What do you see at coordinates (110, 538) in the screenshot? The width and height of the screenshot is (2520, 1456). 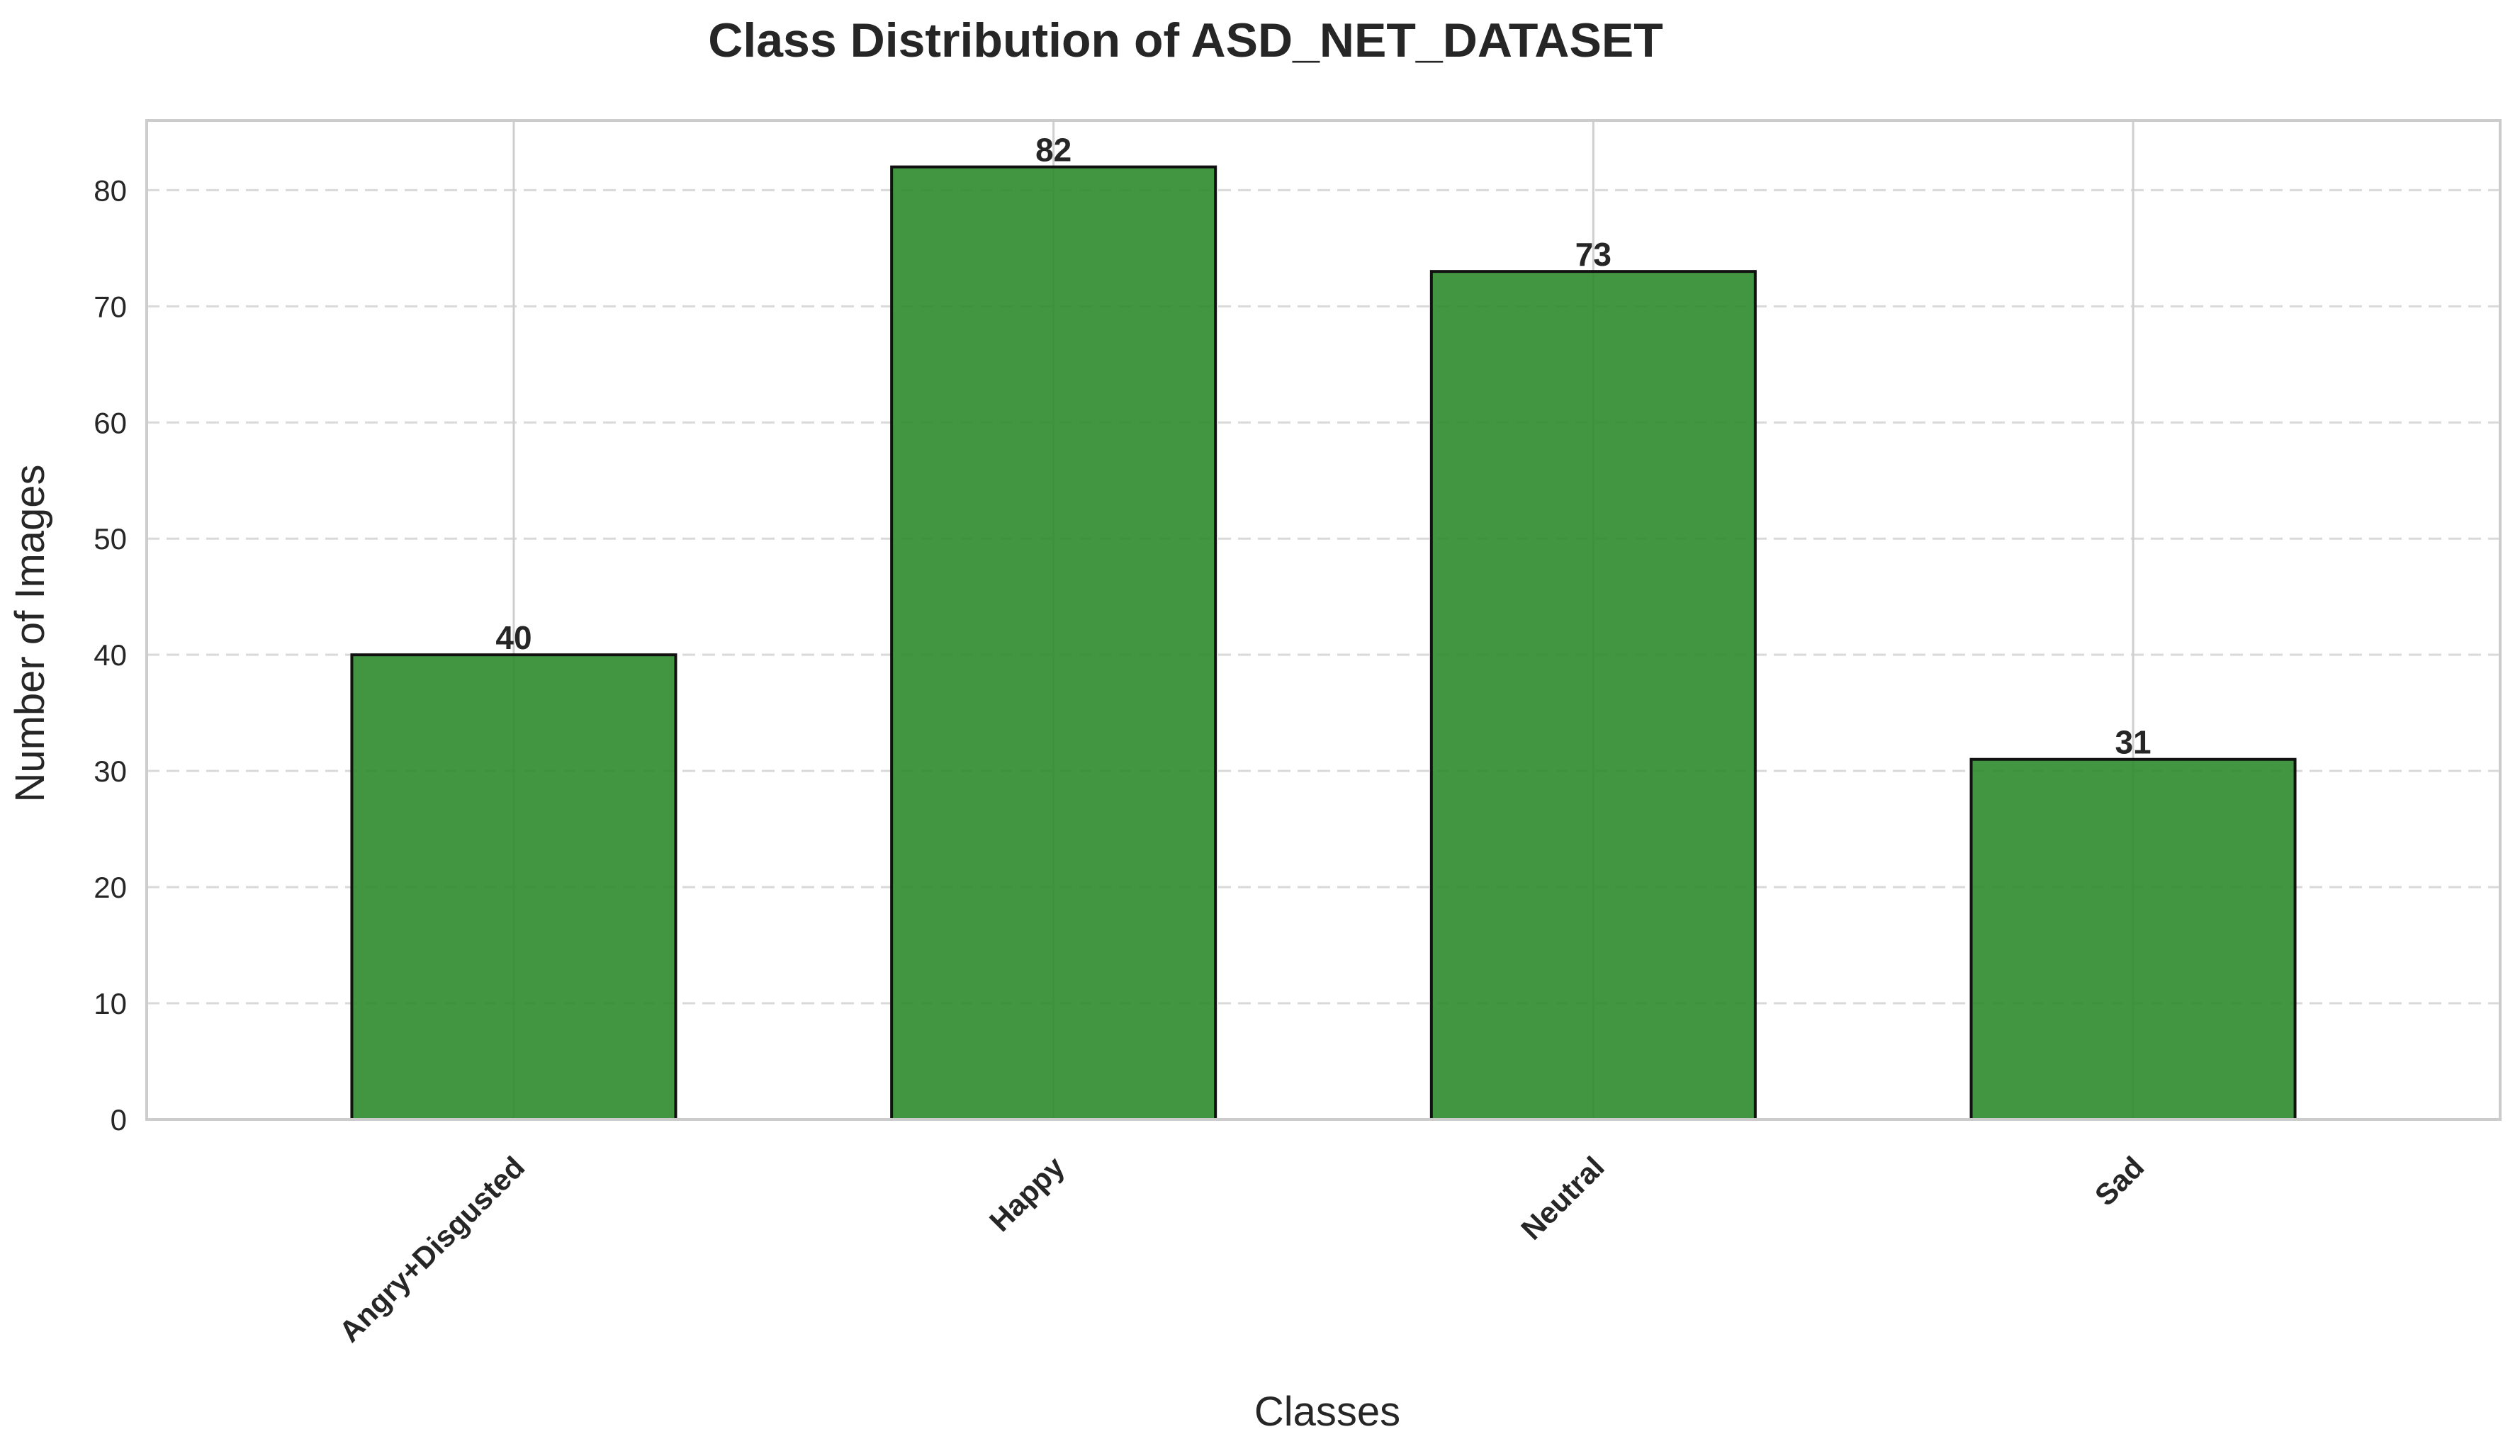 I see `y-tick-label: 50` at bounding box center [110, 538].